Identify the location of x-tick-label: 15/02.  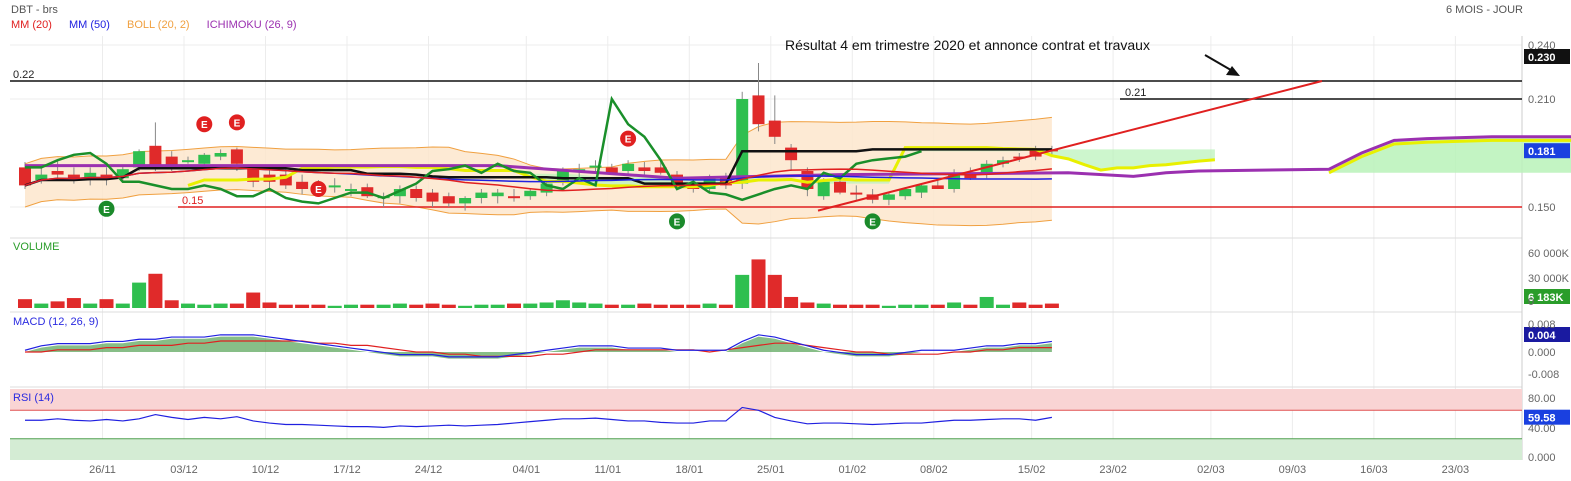
(1032, 470).